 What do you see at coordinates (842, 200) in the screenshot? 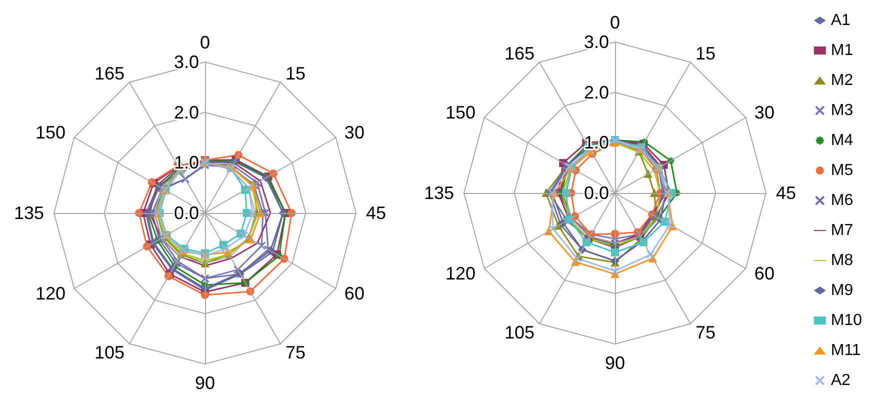
I see `legend-label: M6` at bounding box center [842, 200].